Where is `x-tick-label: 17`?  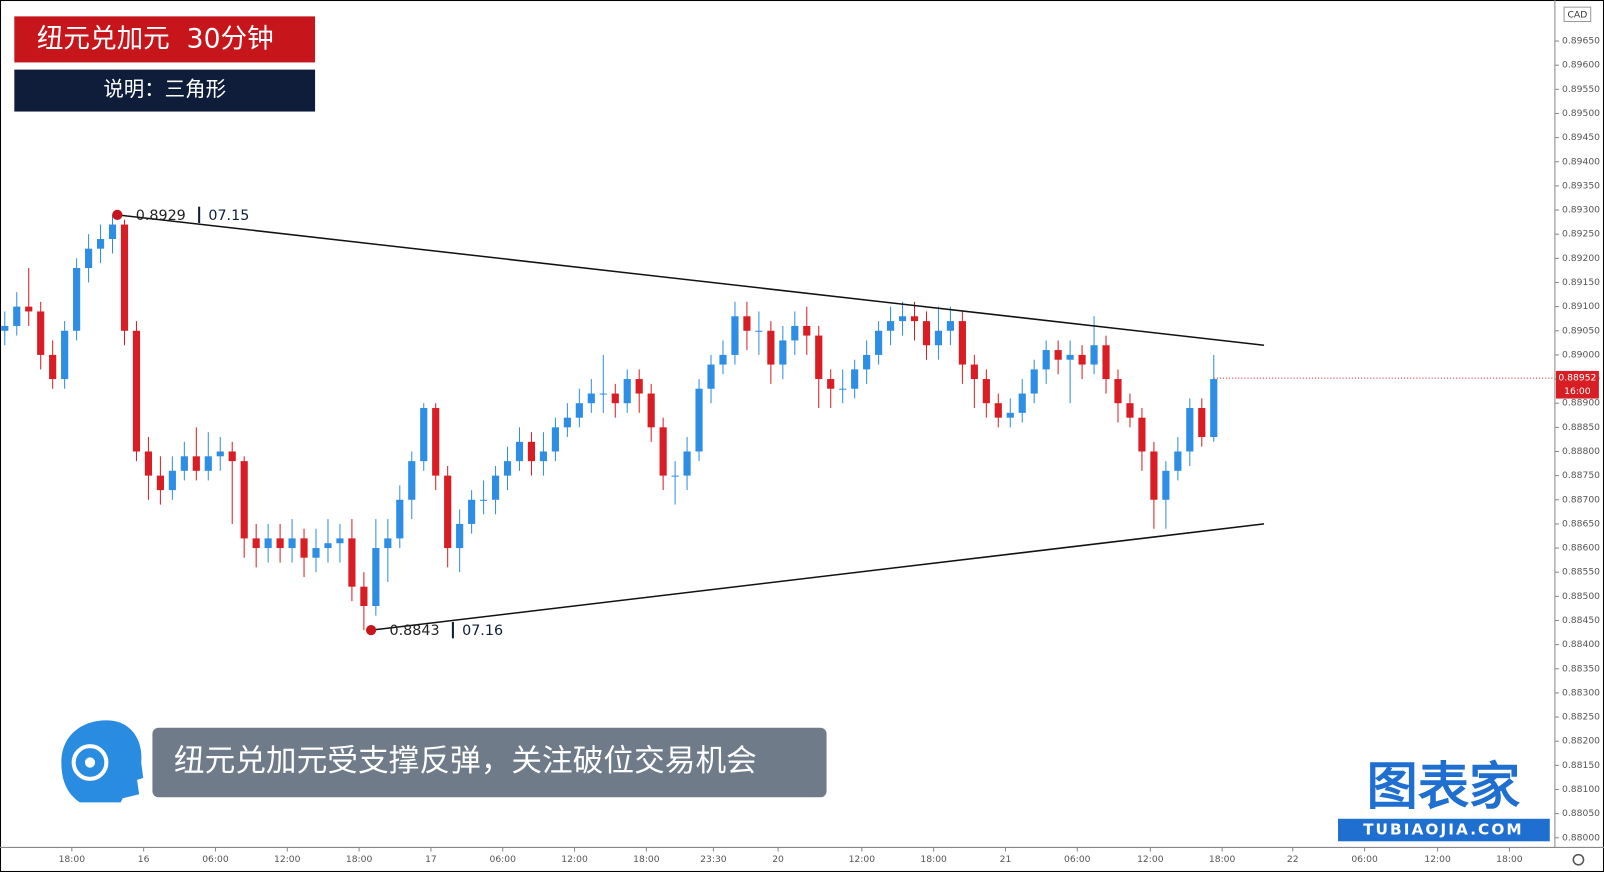 x-tick-label: 17 is located at coordinates (431, 859).